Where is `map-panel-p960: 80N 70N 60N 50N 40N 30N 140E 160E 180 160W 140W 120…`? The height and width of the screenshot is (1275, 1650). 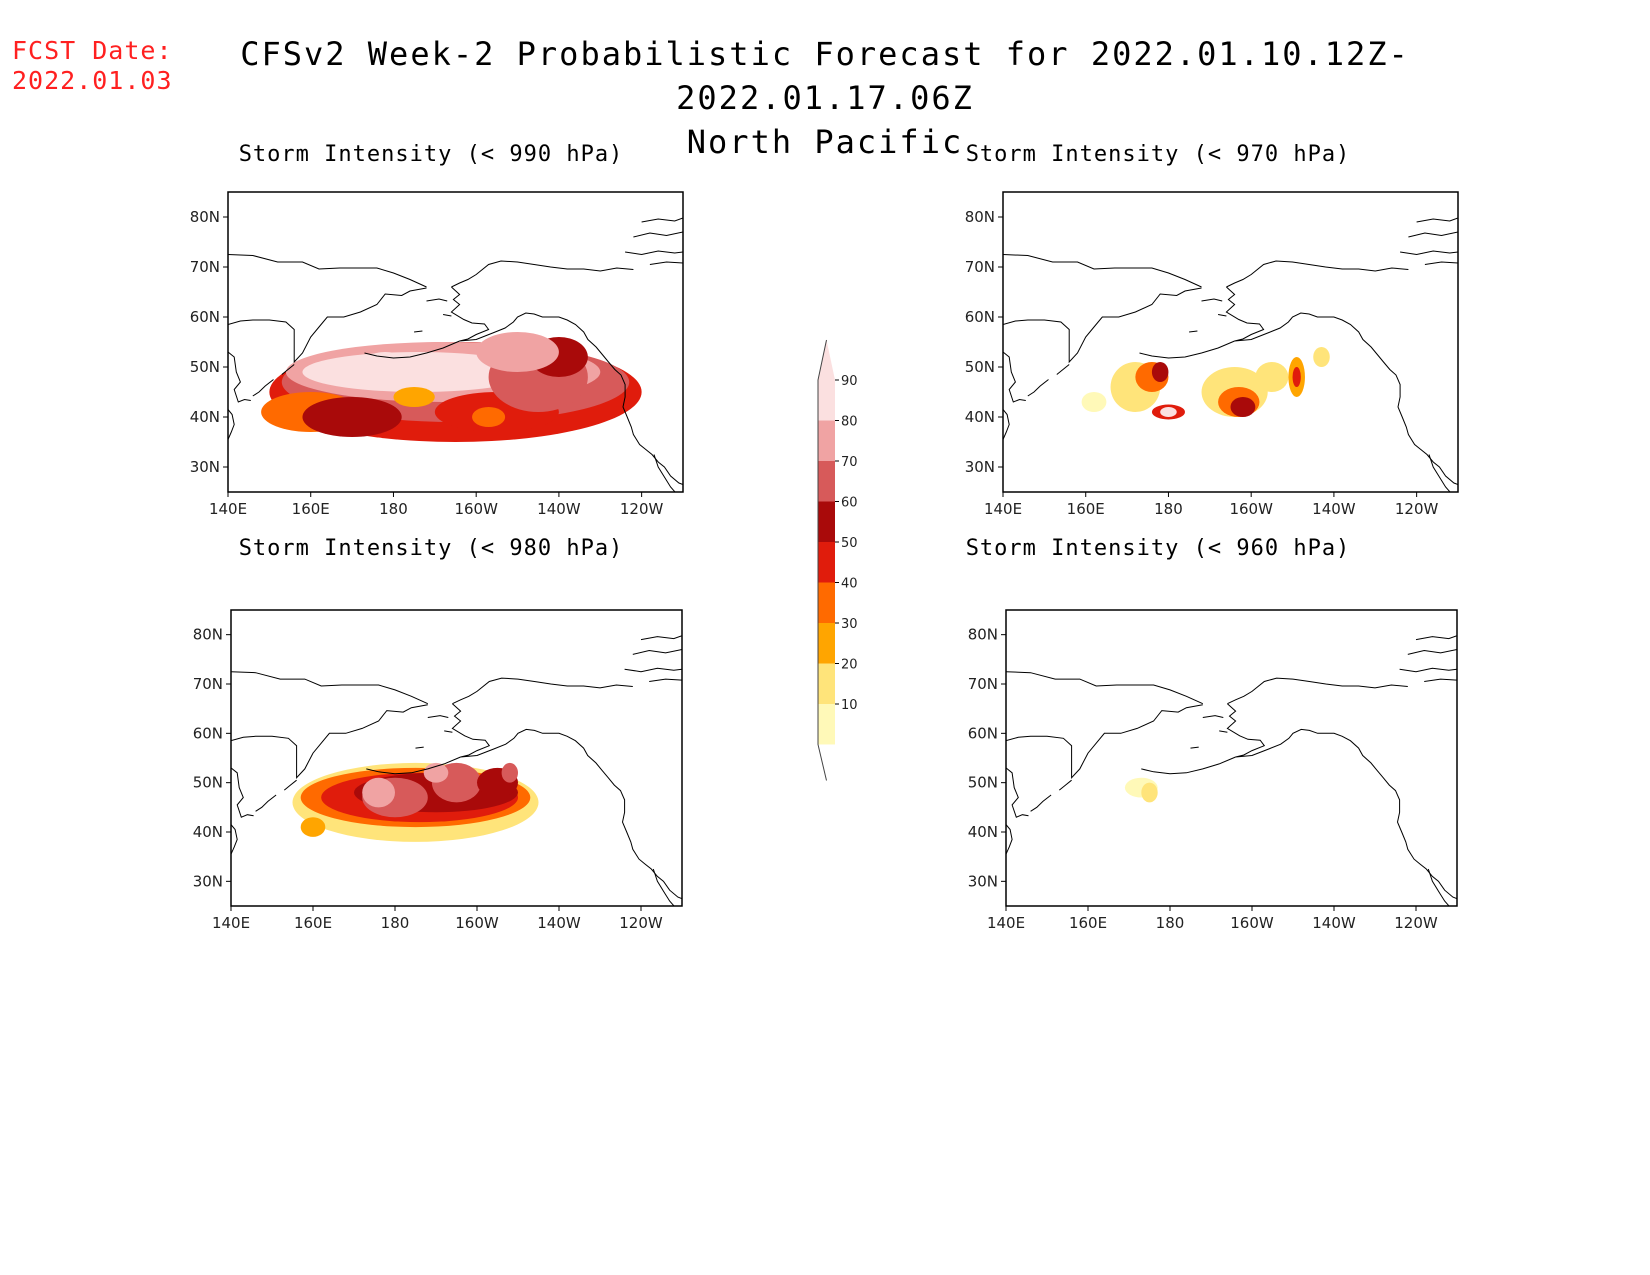 map-panel-p960: 80N 70N 60N 50N 40N 30N 140E 160E 180 160W 140W 120… is located at coordinates (1213, 770).